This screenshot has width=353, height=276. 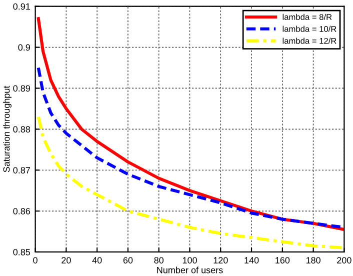 I want to click on y-tick-label: 0.86, so click(x=21, y=211).